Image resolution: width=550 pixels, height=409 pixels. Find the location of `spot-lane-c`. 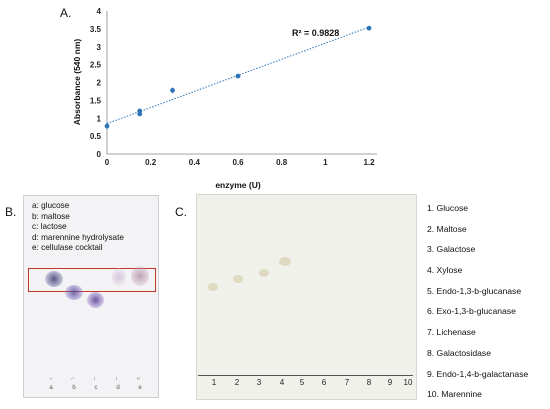

spot-lane-c is located at coordinates (95, 300).